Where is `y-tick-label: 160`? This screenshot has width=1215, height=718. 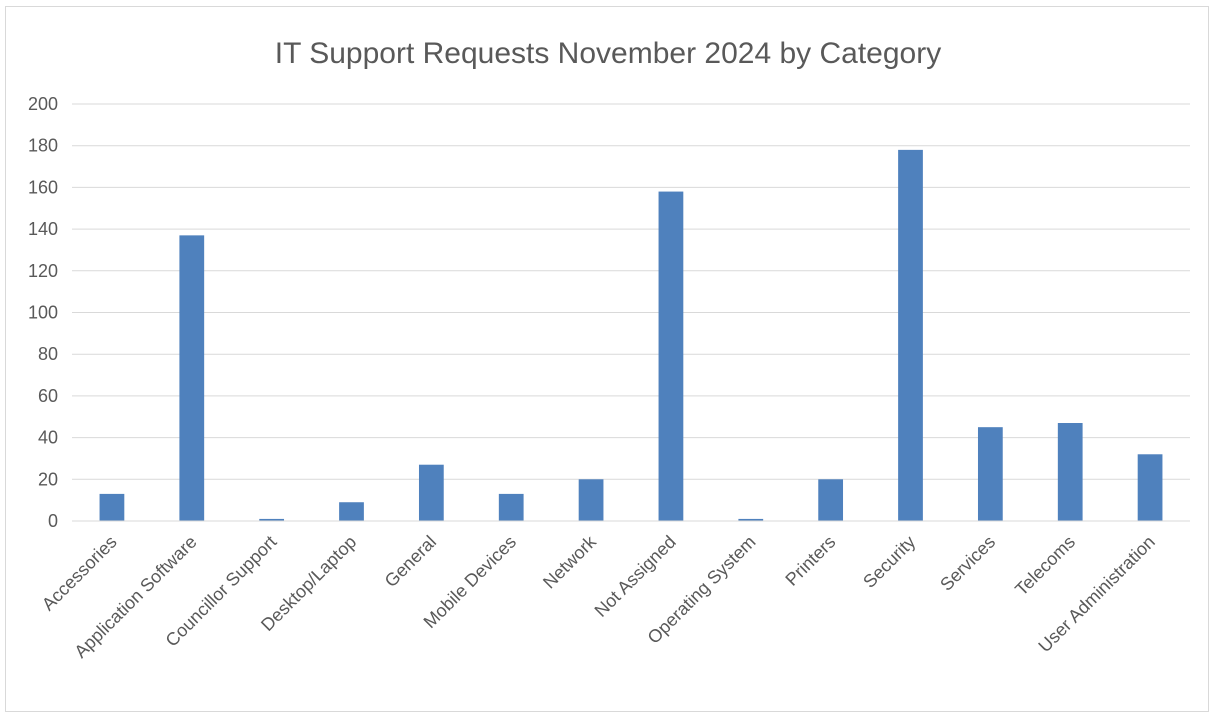
y-tick-label: 160 is located at coordinates (43, 187).